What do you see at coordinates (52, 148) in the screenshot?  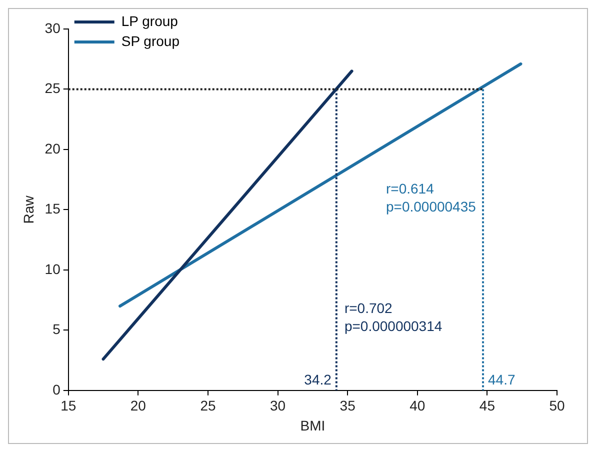 I see `y-tick-label: 20` at bounding box center [52, 148].